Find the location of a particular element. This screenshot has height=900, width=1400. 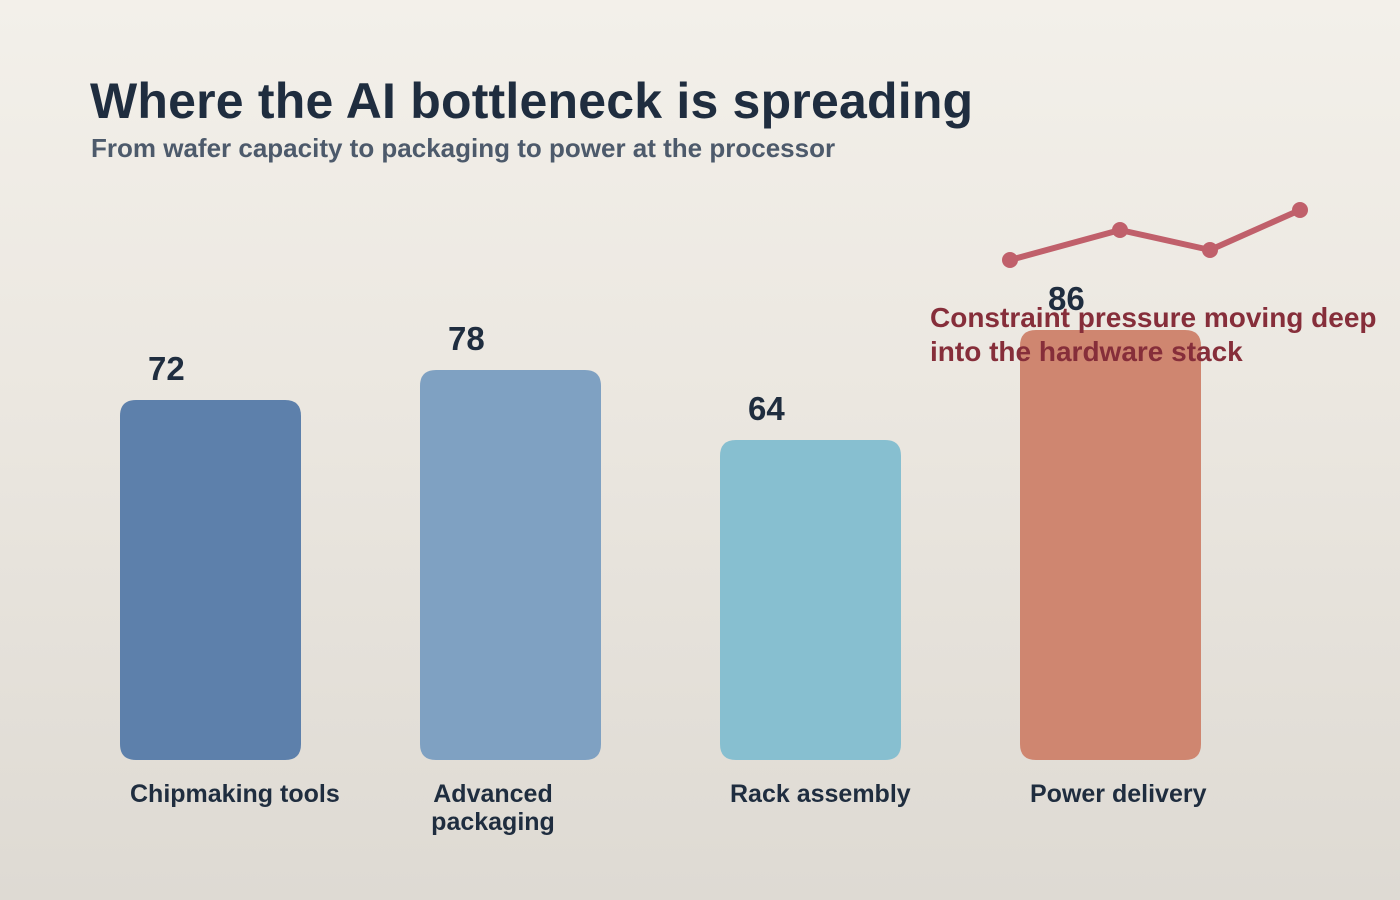

value-labels-group: 72 78 64 86 is located at coordinates (616, 353).